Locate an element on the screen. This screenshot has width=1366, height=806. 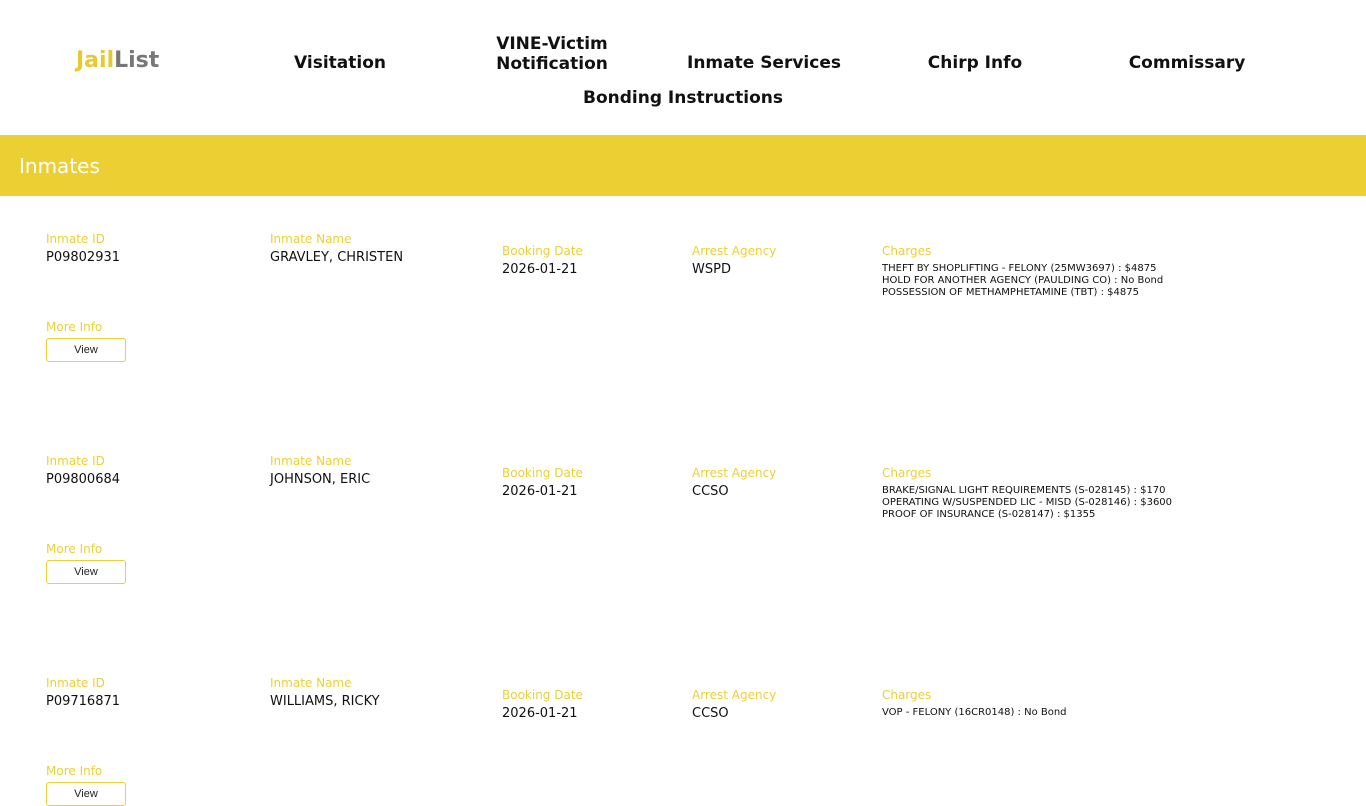
inmate-name: JOHNSON, ERIC is located at coordinates (320, 479).